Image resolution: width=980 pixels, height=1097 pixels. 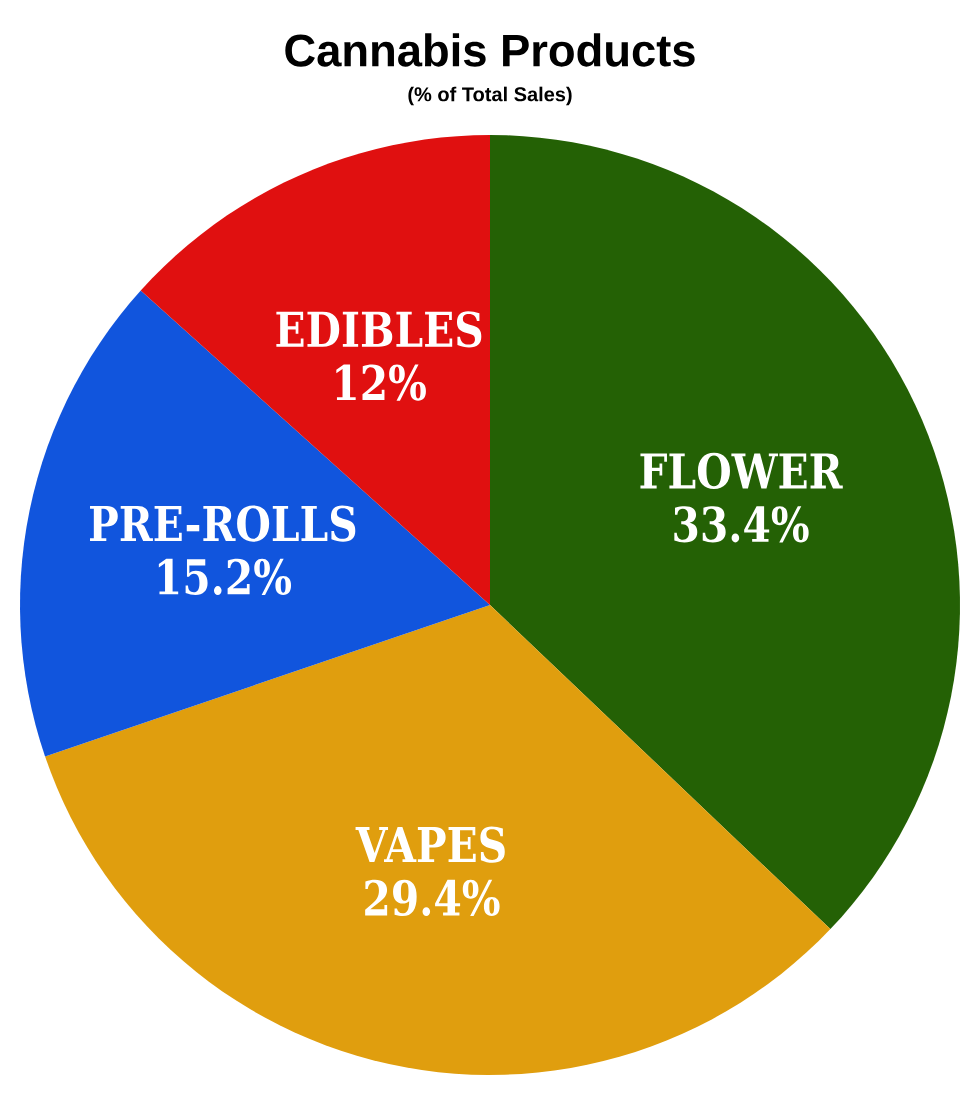 I want to click on data-label: 29.4%, so click(x=432, y=898).